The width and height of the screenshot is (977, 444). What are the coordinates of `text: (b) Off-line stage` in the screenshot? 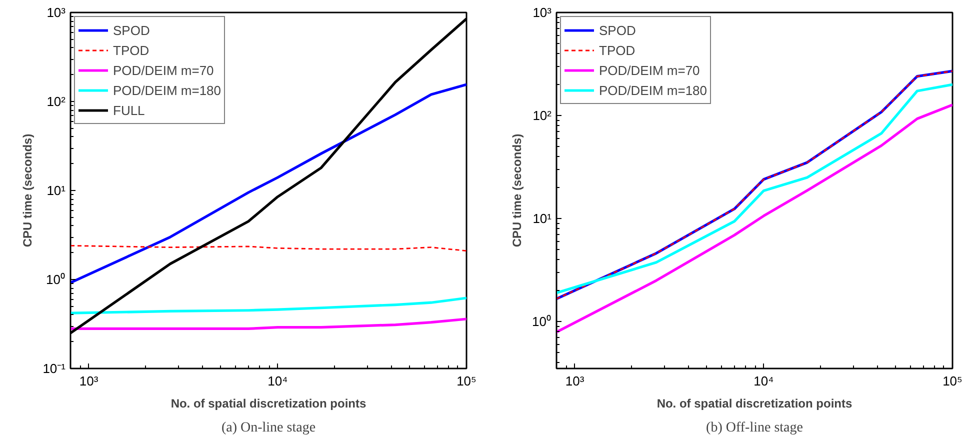 It's located at (754, 428).